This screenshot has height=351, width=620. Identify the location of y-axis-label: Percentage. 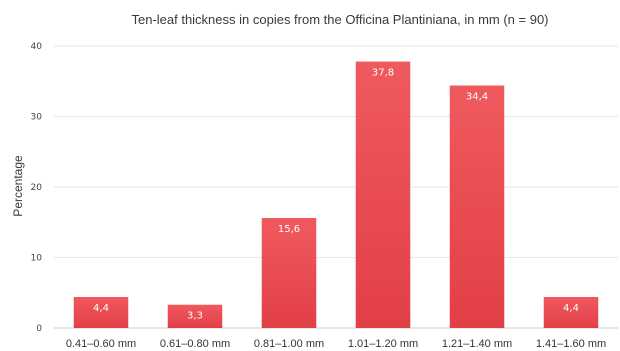
(18, 186).